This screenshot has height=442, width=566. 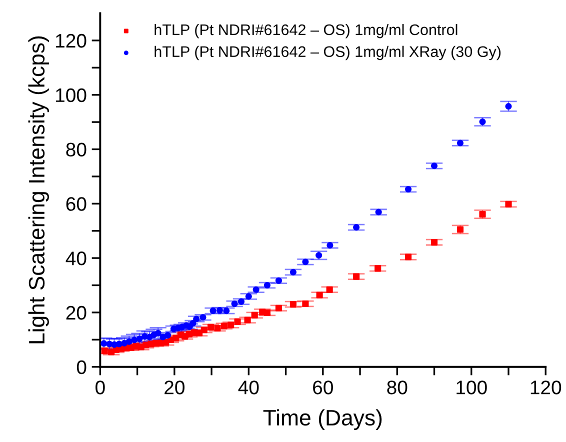 I want to click on y-tick-label: 100, so click(x=71, y=95).